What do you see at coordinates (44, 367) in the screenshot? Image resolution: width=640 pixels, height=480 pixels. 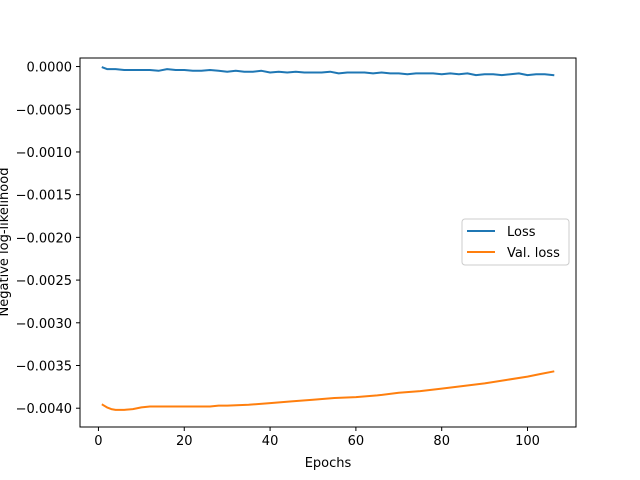 I see `y-tick-label: −0.0035` at bounding box center [44, 367].